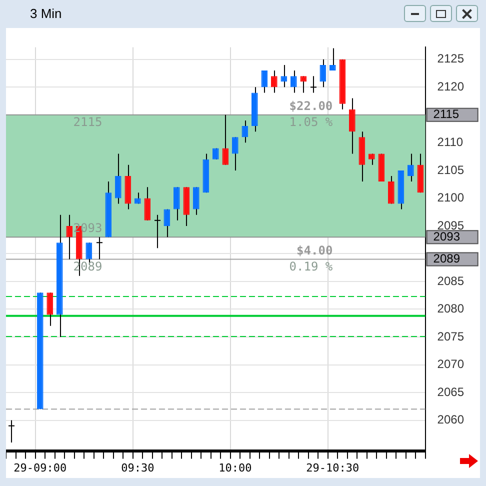 The width and height of the screenshot is (486, 486). What do you see at coordinates (450, 197) in the screenshot?
I see `y-tick-label: 2100` at bounding box center [450, 197].